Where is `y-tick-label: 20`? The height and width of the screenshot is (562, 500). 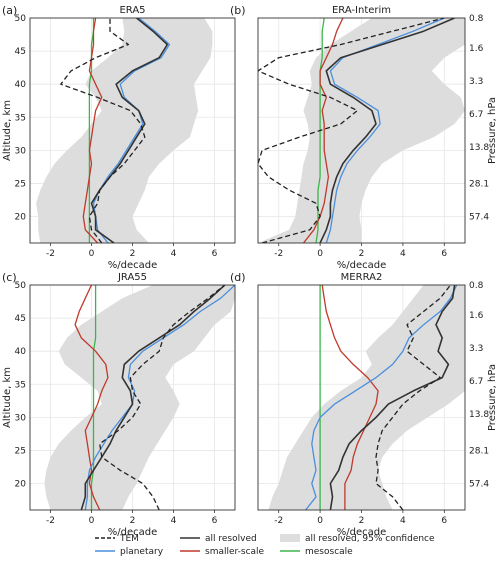 y-tick-label: 20 is located at coordinates (21, 485).